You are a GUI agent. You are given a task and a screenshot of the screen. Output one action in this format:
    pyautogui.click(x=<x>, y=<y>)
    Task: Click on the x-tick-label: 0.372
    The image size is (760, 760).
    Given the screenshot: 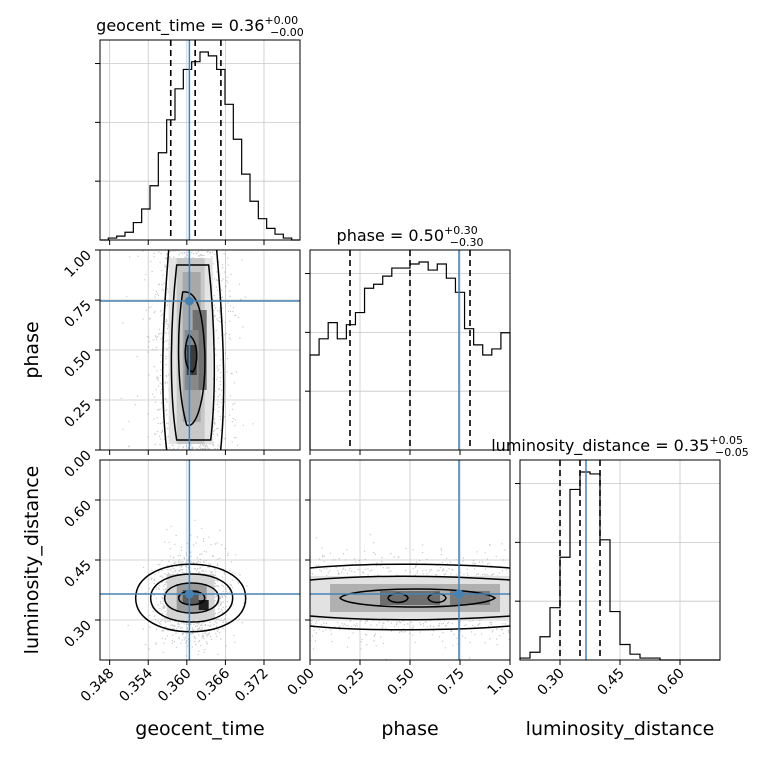 What is the action you would take?
    pyautogui.click(x=252, y=686)
    